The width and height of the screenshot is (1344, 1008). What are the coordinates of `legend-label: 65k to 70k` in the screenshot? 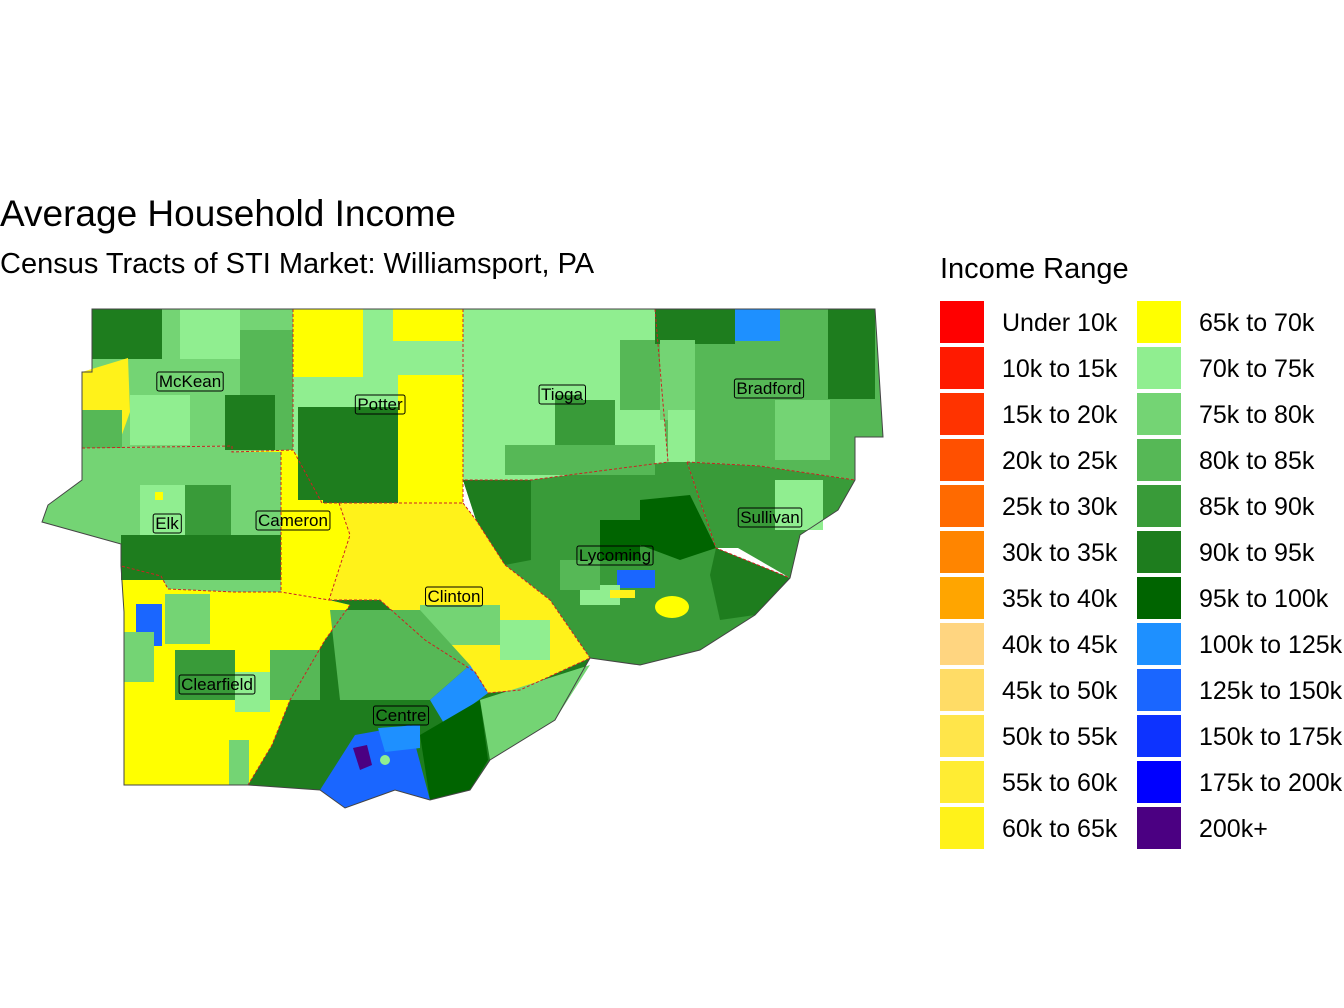 It's located at (1257, 323).